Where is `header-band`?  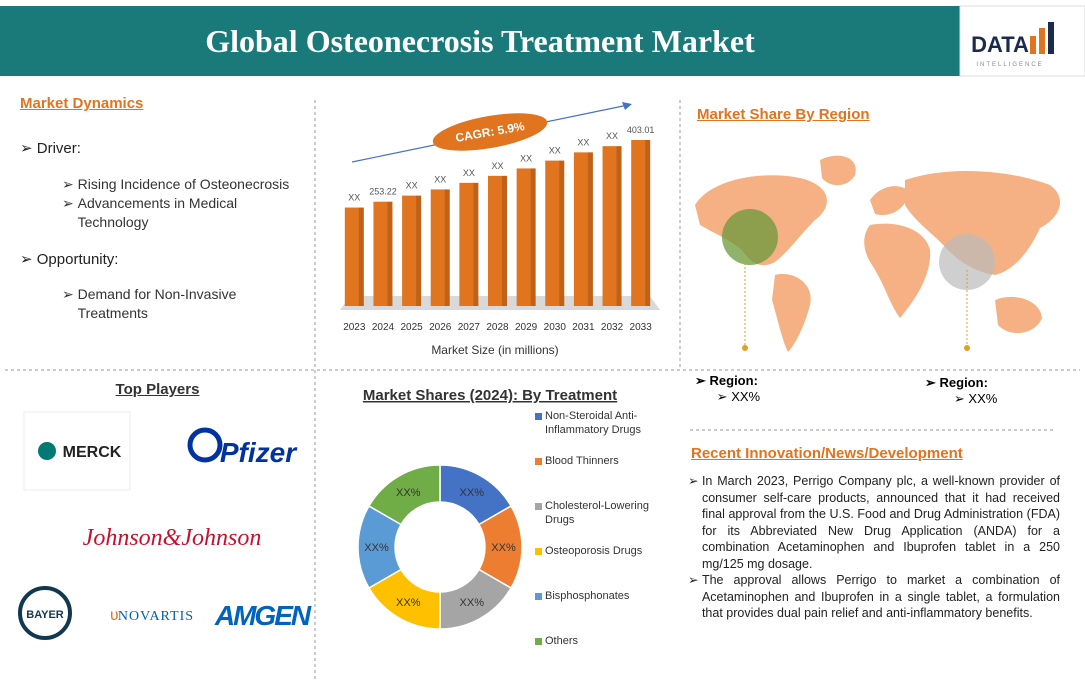
header-band is located at coordinates (480, 41).